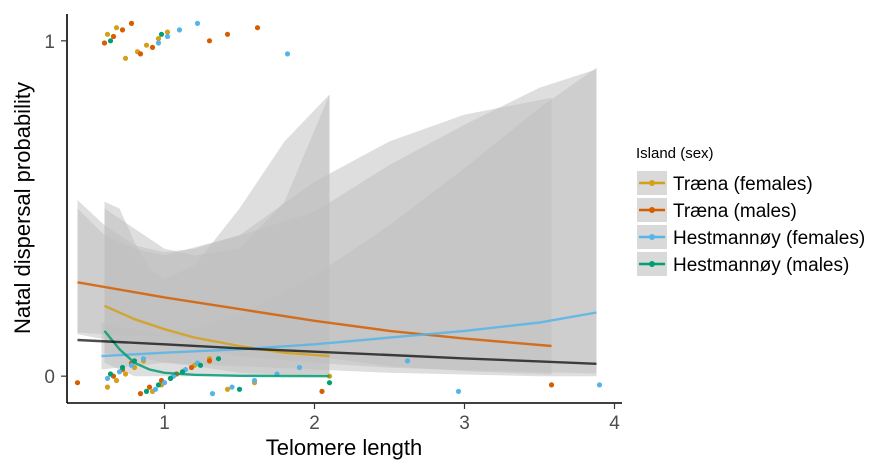  What do you see at coordinates (164, 423) in the screenshot?
I see `x-tick-label: 1` at bounding box center [164, 423].